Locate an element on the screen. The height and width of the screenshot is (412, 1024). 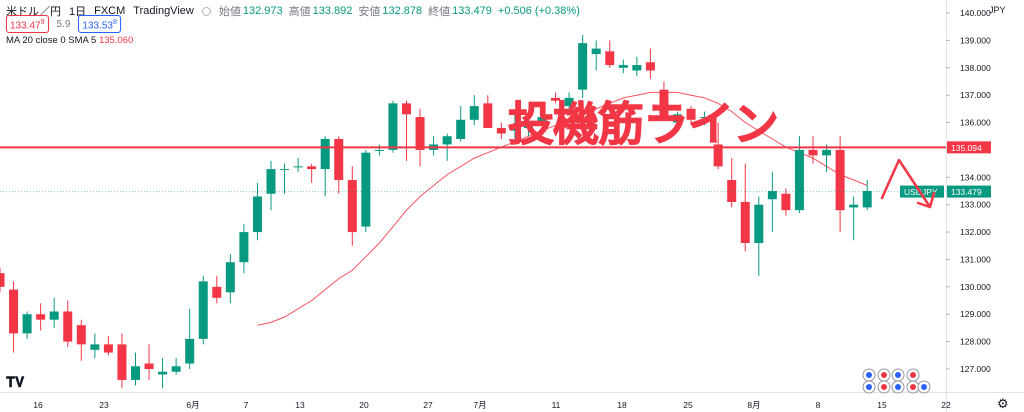
x-tick-label: 8 is located at coordinates (818, 405).